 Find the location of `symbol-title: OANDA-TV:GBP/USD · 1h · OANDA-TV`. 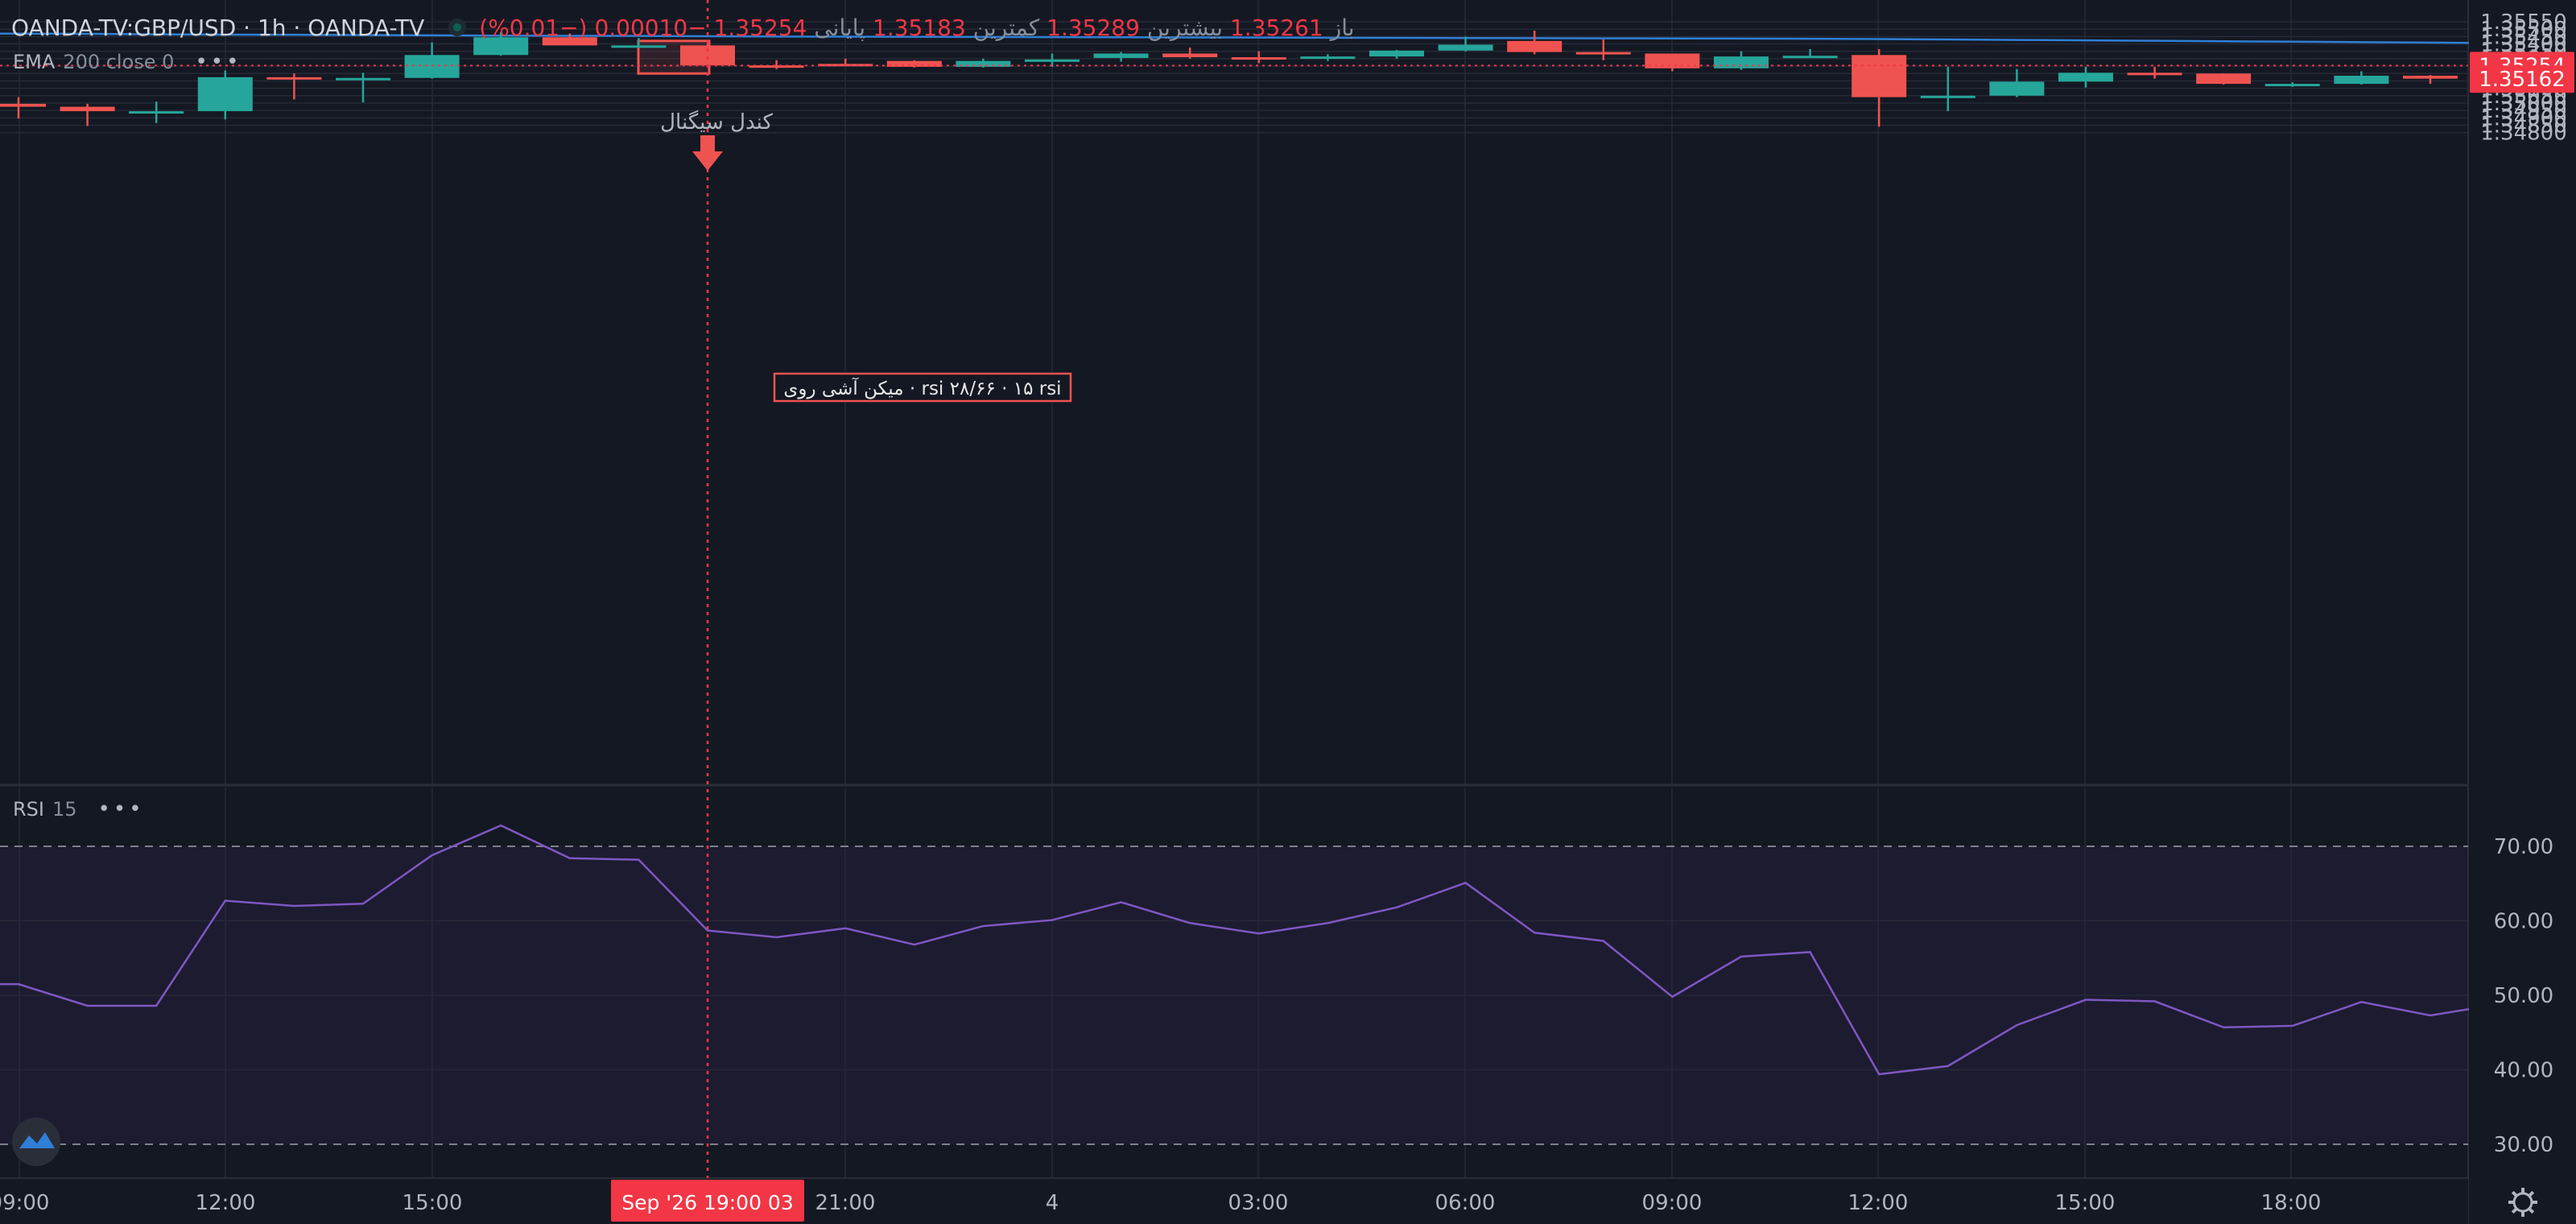

symbol-title: OANDA-TV:GBP/USD · 1h · OANDA-TV is located at coordinates (218, 27).